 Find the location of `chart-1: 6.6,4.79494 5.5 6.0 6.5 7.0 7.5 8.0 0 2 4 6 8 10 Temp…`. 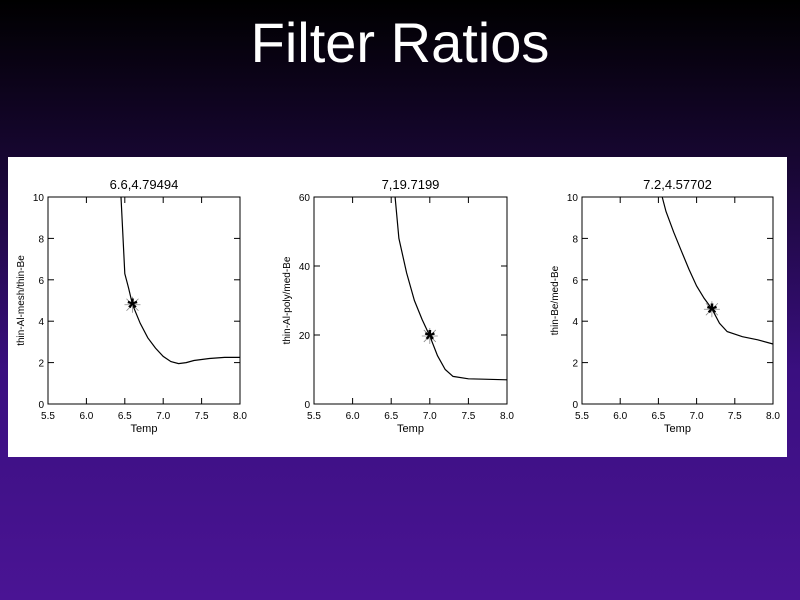

chart-1: 6.6,4.79494 5.5 6.0 6.5 7.0 7.5 8.0 0 2 4 6 8 10 Temp… is located at coordinates (131, 306).